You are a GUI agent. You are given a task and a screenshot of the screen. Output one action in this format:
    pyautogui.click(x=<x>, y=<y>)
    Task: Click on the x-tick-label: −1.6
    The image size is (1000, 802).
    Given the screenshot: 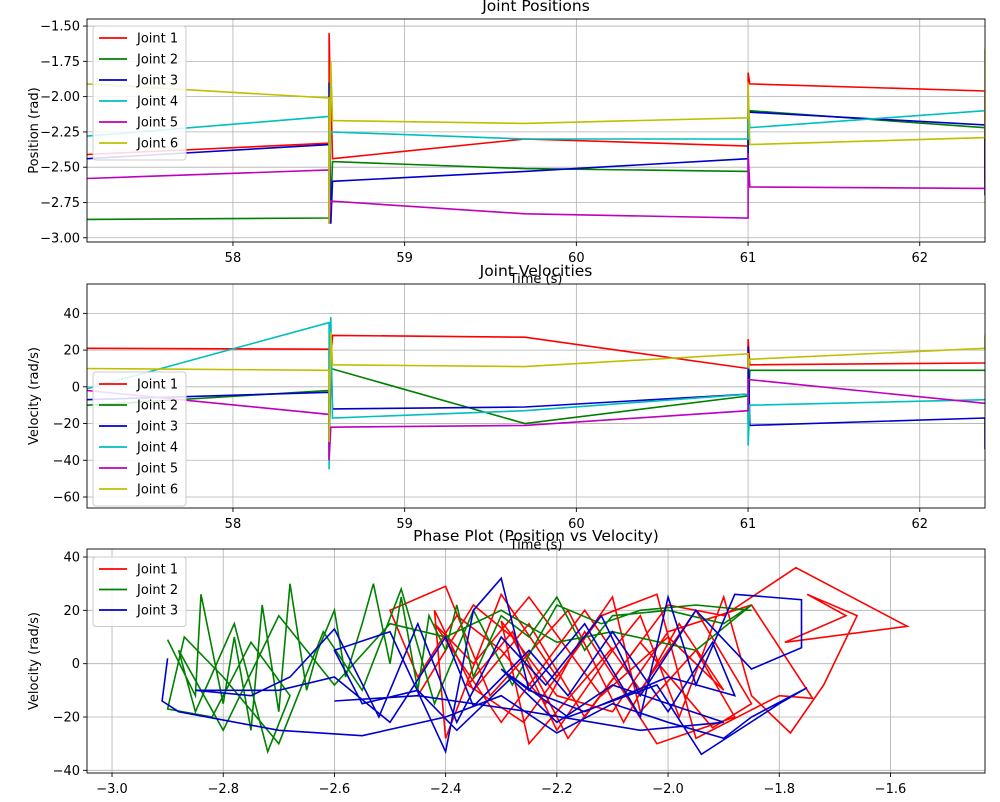 What is the action you would take?
    pyautogui.click(x=891, y=789)
    